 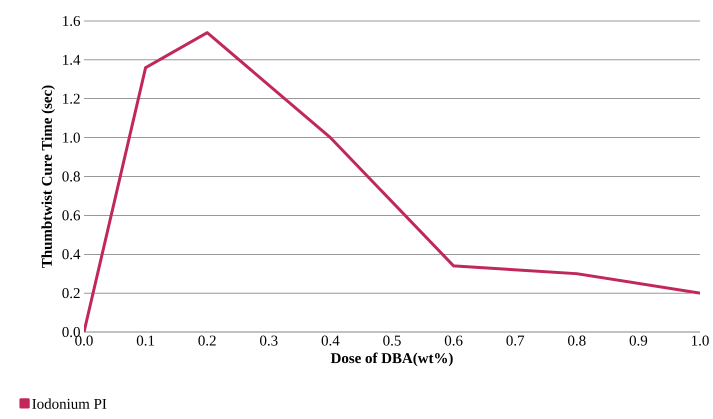 What do you see at coordinates (392, 341) in the screenshot?
I see `x-tick-label: 0.5` at bounding box center [392, 341].